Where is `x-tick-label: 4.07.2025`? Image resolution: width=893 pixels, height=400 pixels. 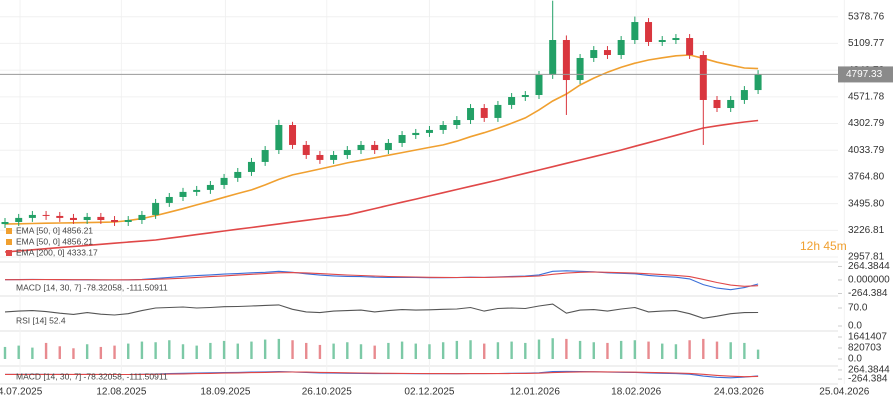 x-tick-label: 4.07.2025 is located at coordinates (21, 392).